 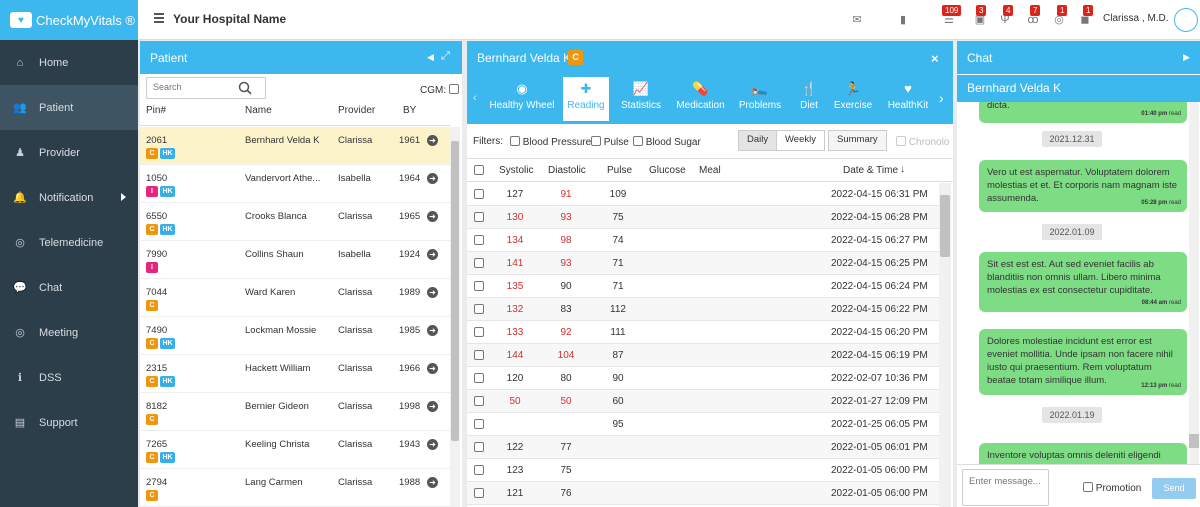 I want to click on tab-problems: 🛌 Problems, so click(x=760, y=99).